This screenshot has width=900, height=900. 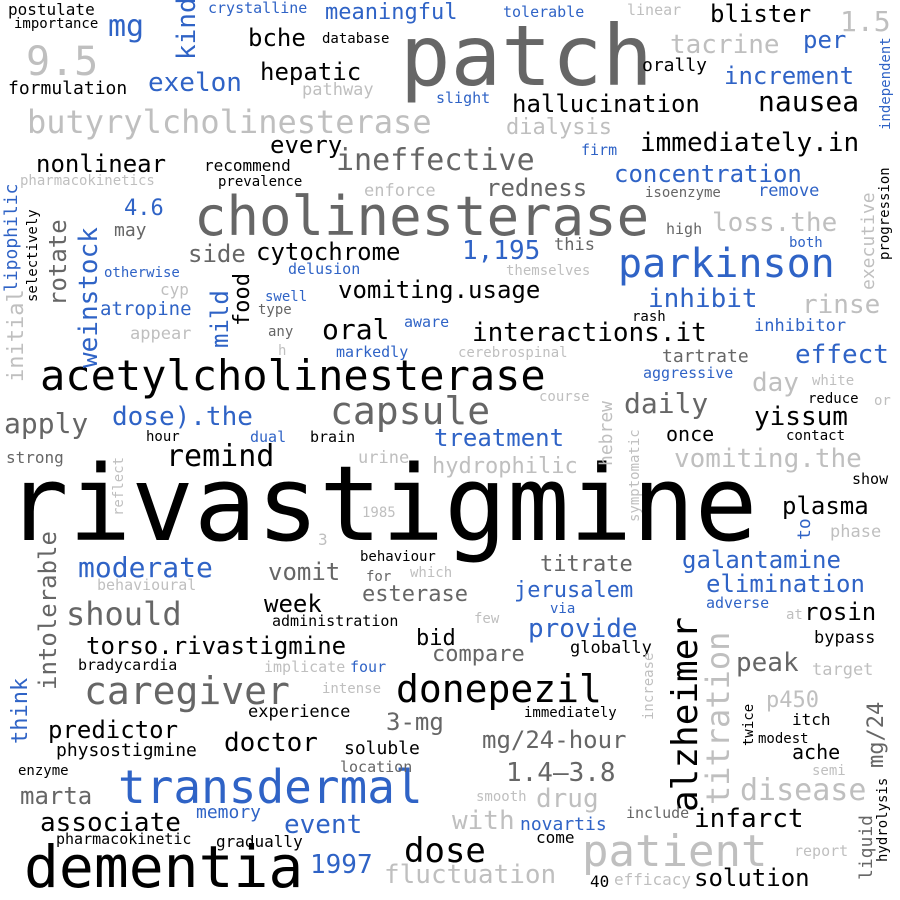 I want to click on word-any: any, so click(x=281, y=332).